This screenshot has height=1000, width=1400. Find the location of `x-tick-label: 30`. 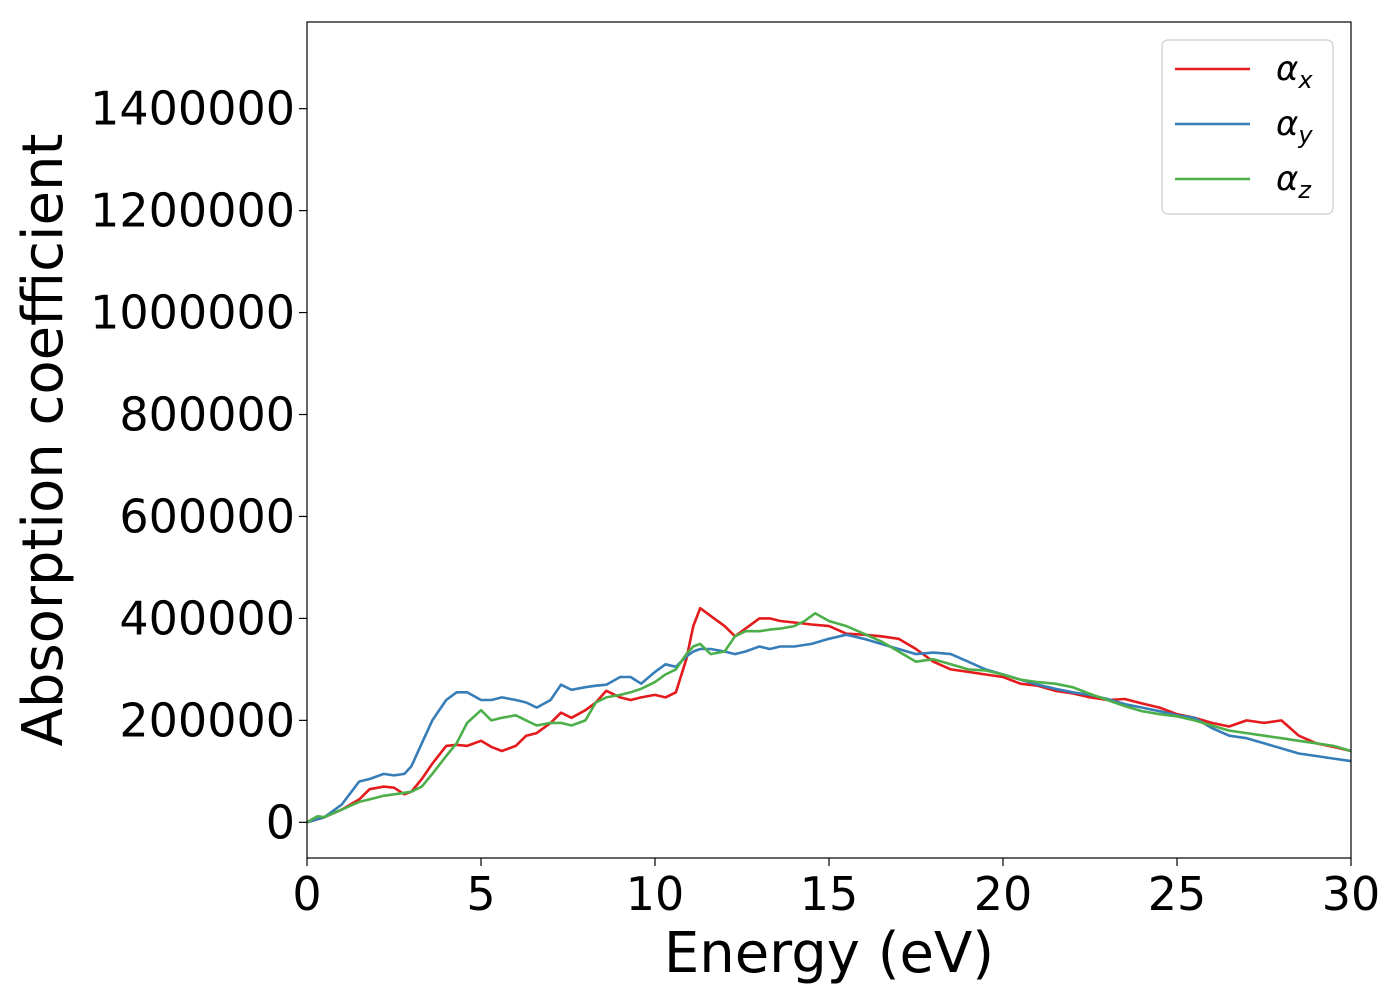

x-tick-label: 30 is located at coordinates (1351, 894).